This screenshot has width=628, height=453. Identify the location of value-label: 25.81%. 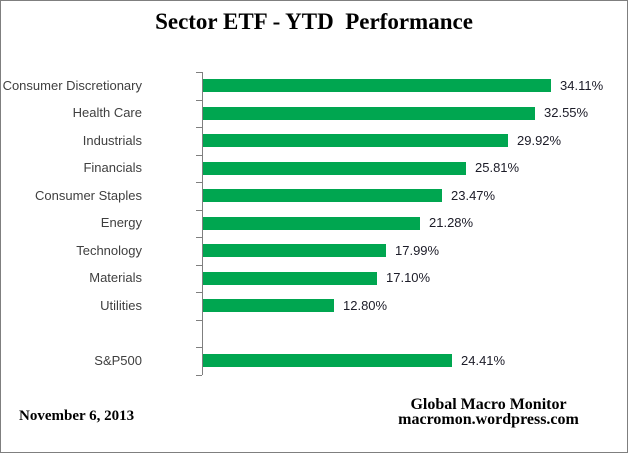
(497, 168).